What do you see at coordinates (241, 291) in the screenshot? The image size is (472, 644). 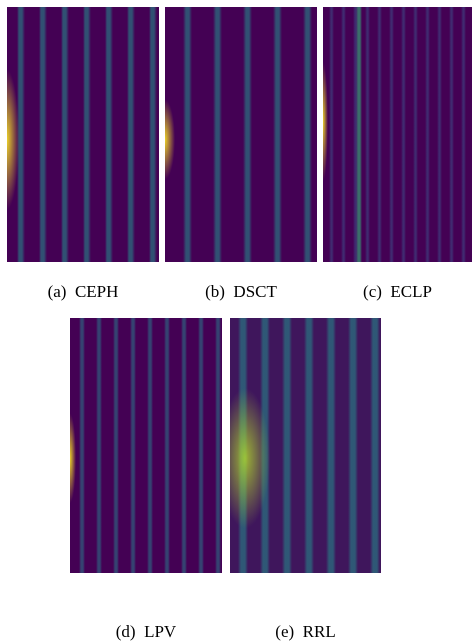 I see `caption: (b) DSCT` at bounding box center [241, 291].